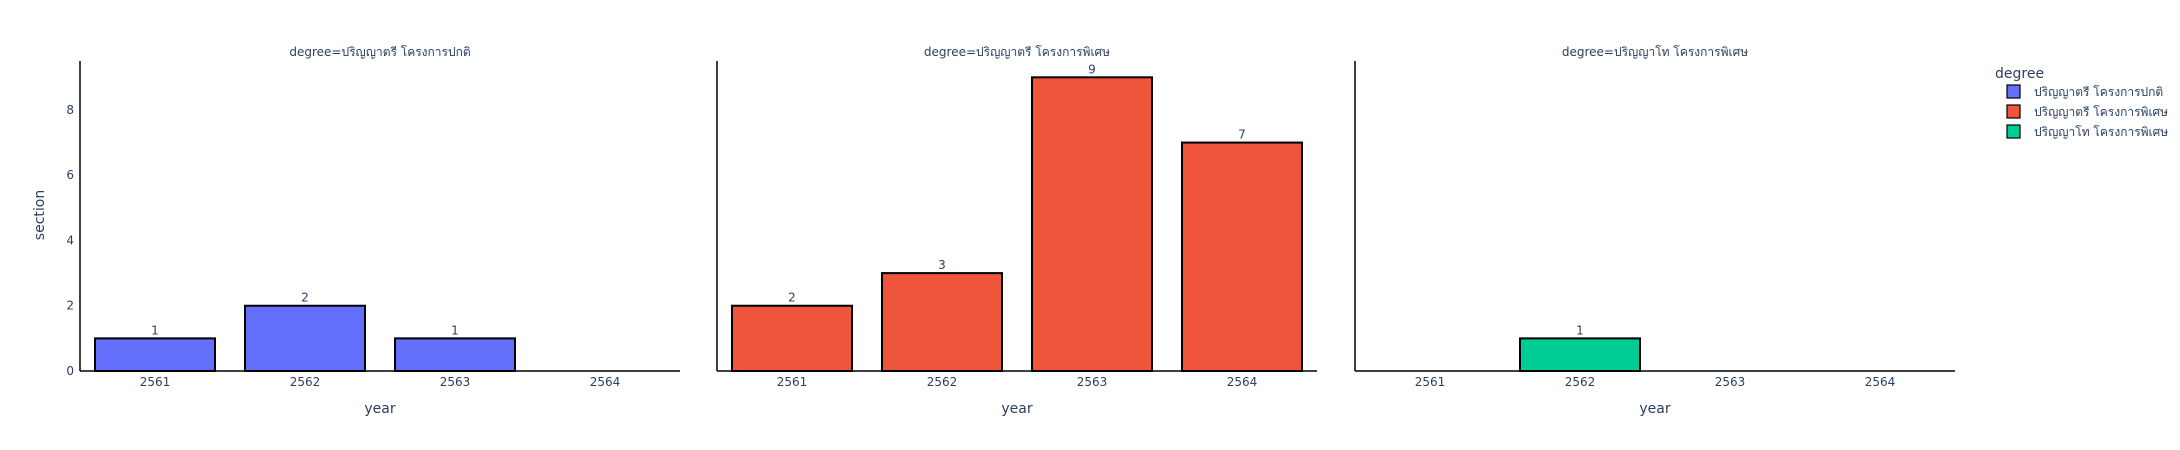  Describe the element at coordinates (379, 52) in the screenshot. I see `facet-title: degree=ปริญญาตรี โครงการปกติ` at that location.